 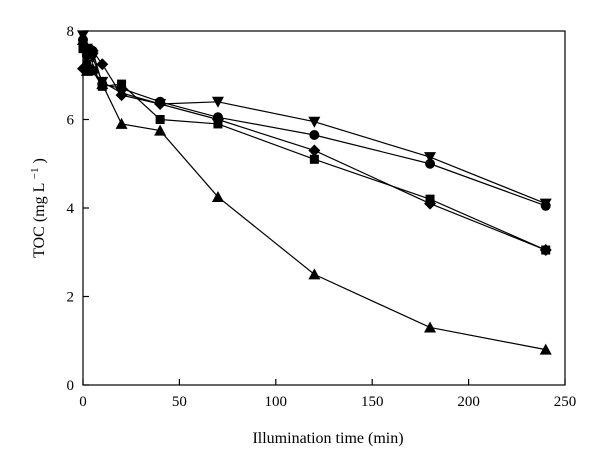 I want to click on x-tick-label: 50, so click(x=179, y=402).